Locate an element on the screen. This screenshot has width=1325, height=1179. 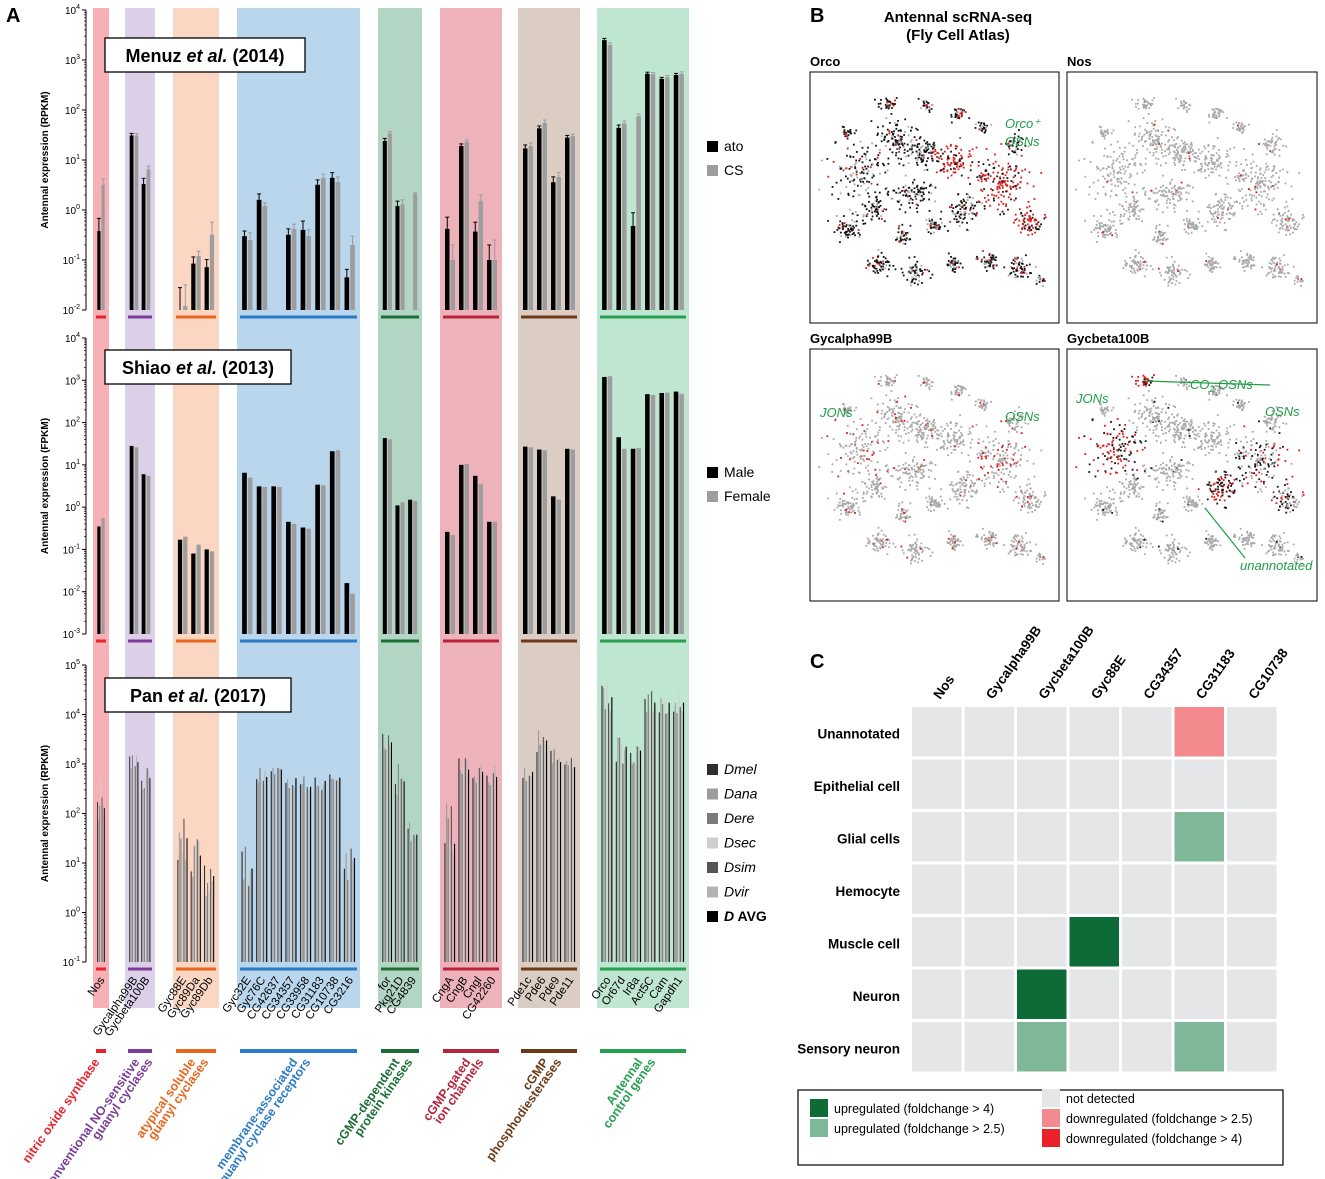
bar-Female-Cam is located at coordinates (667, 513).